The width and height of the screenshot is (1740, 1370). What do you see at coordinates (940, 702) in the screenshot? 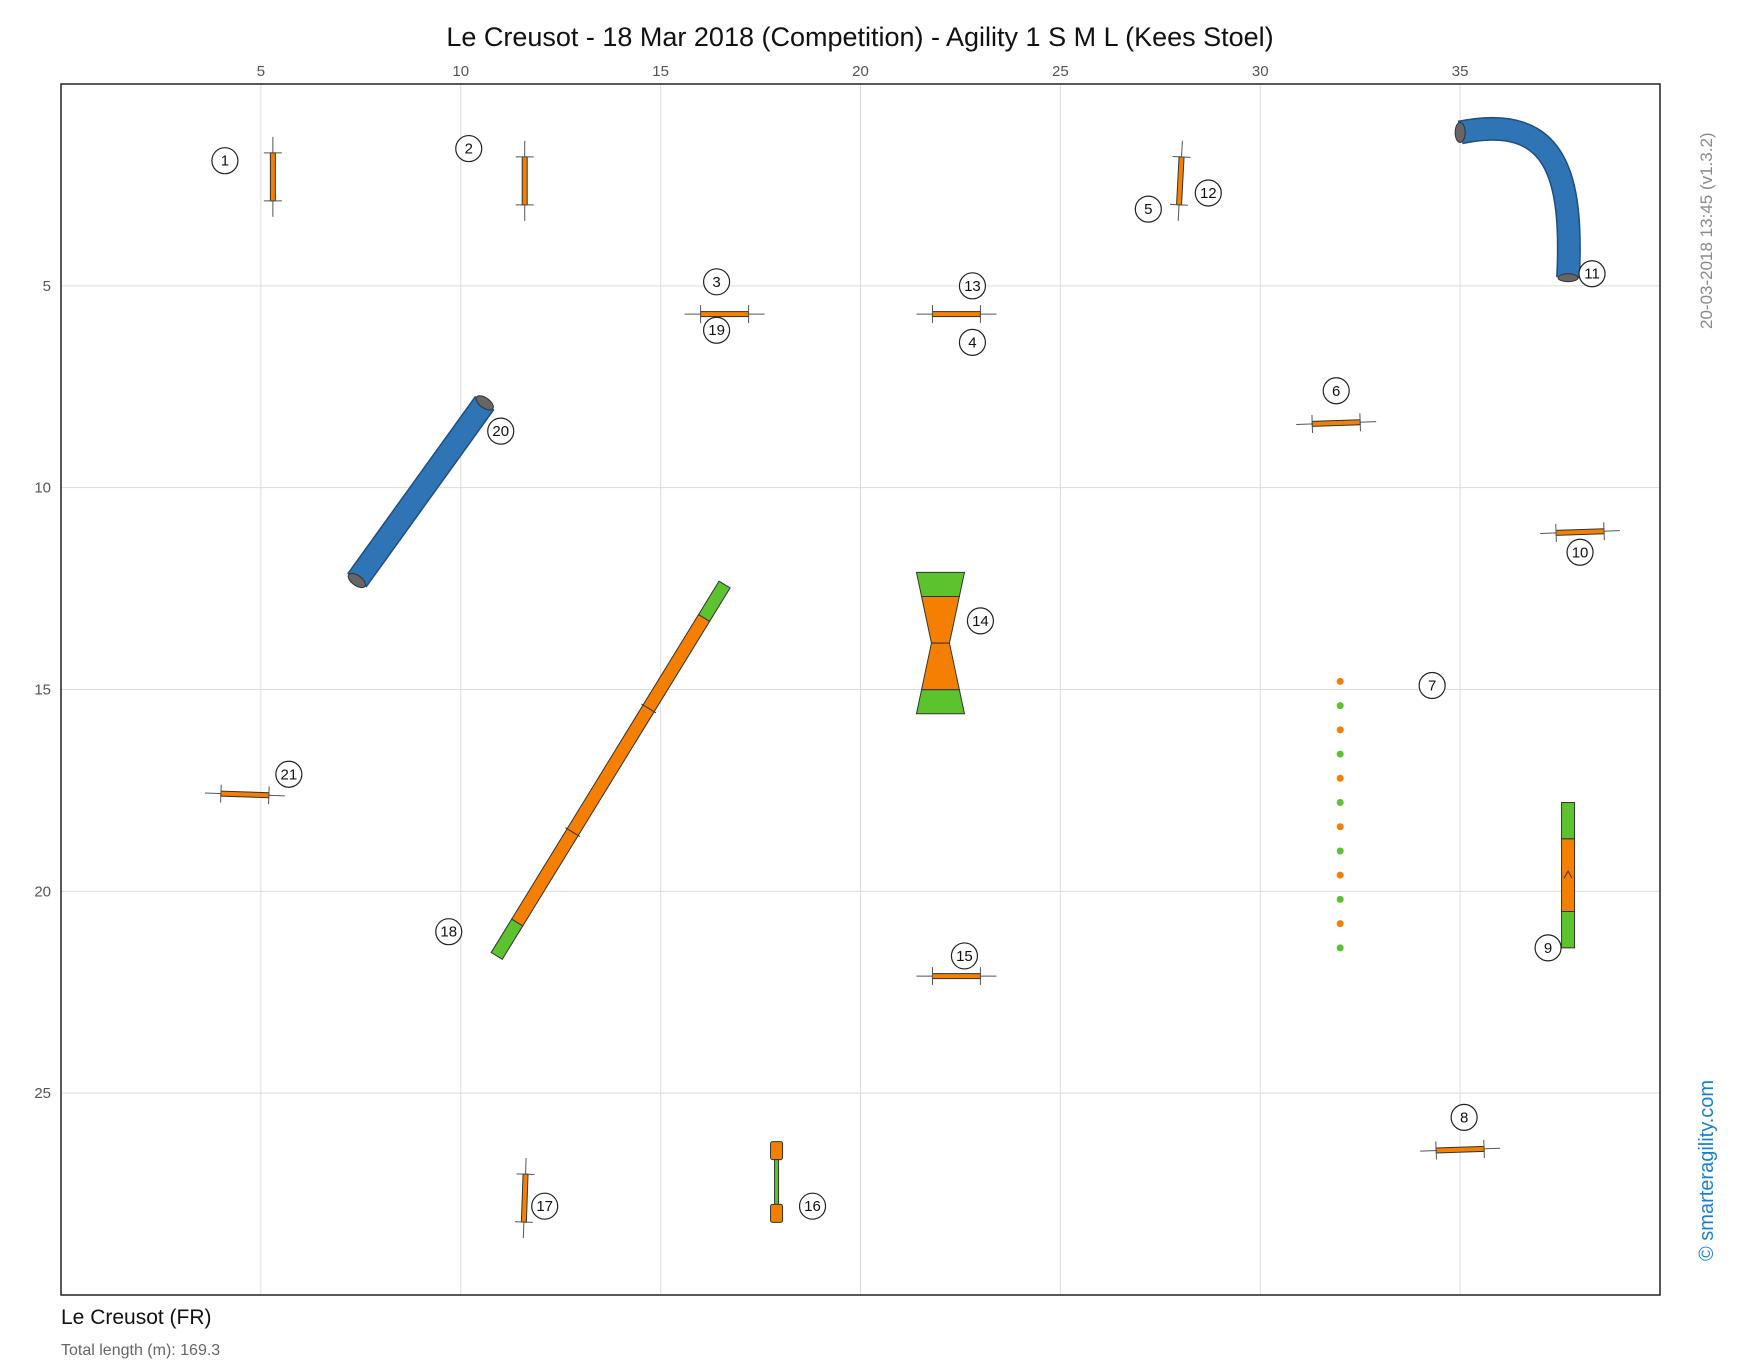
I see `aframe-contact-bottom` at bounding box center [940, 702].